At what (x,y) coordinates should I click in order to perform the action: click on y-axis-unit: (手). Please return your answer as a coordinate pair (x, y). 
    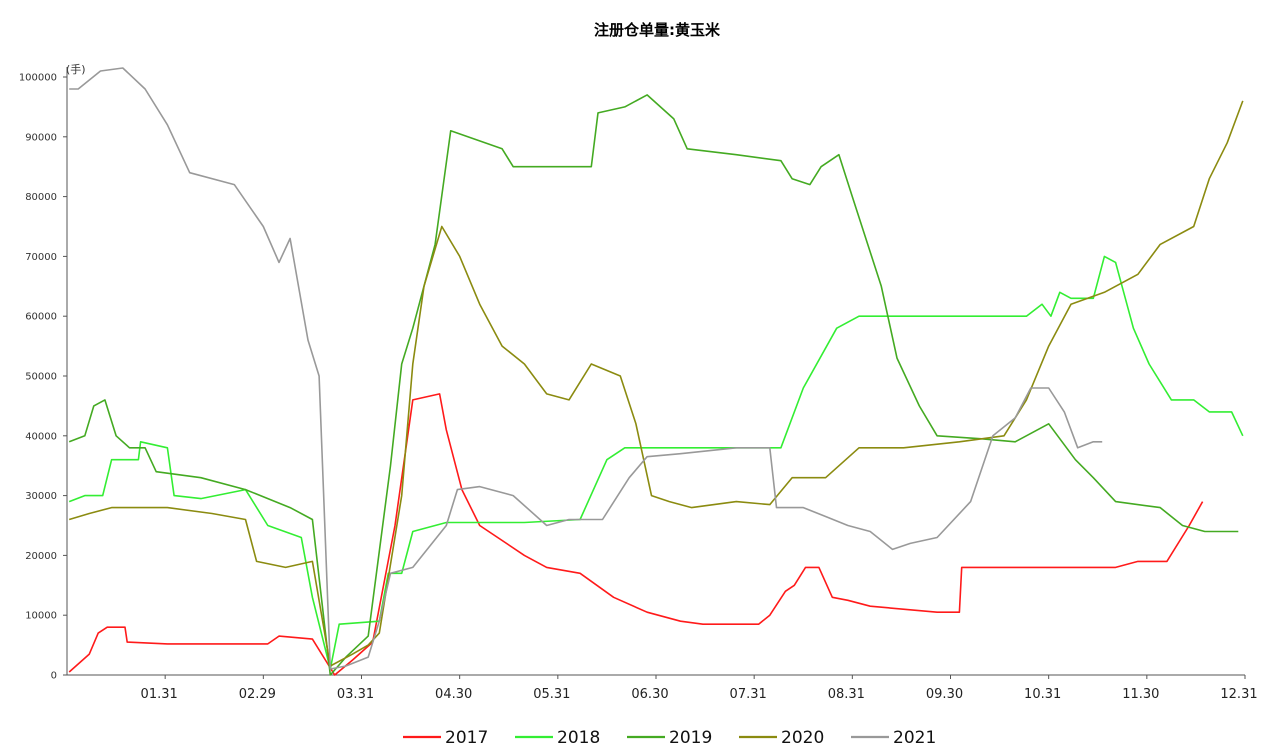
    Looking at the image, I should click on (76, 69).